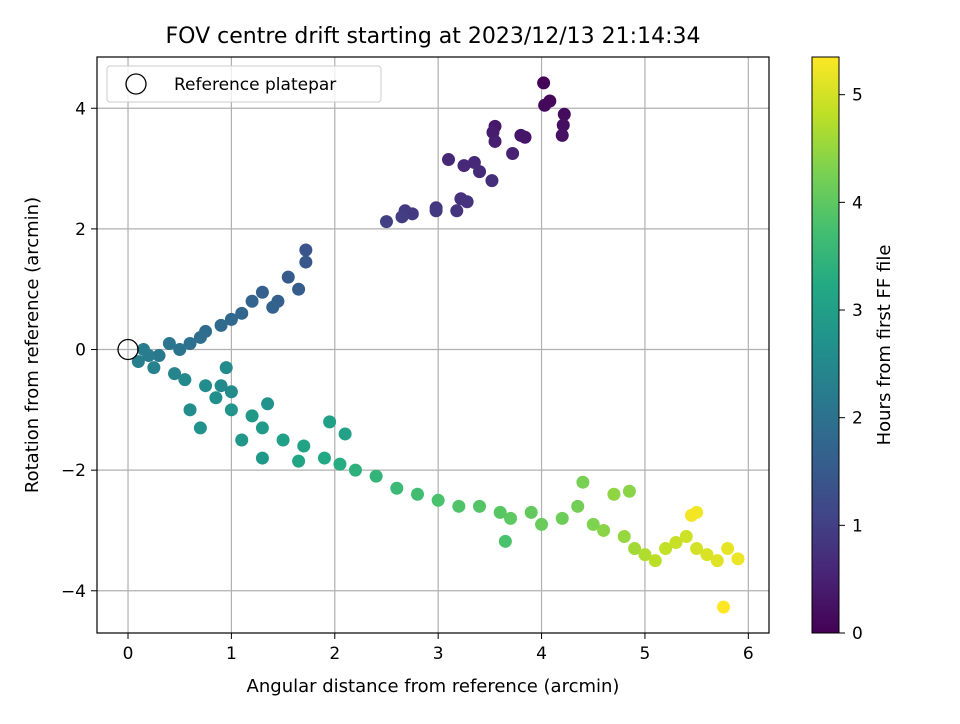  I want to click on x-tick-label: 3, so click(438, 654).